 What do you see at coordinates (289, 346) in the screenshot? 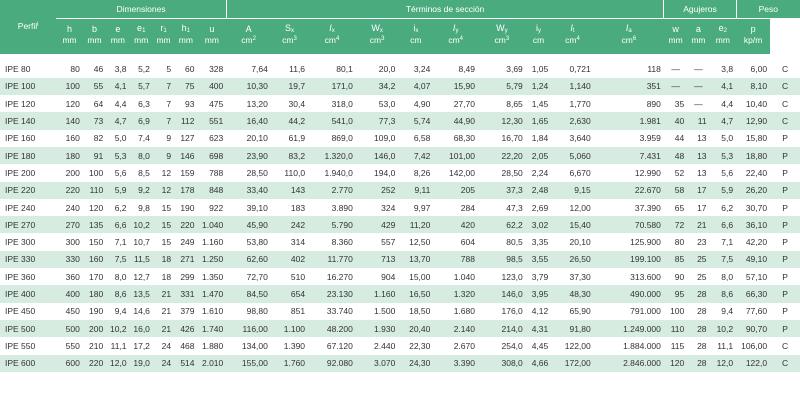
I see `table-cell: 1.390` at bounding box center [289, 346].